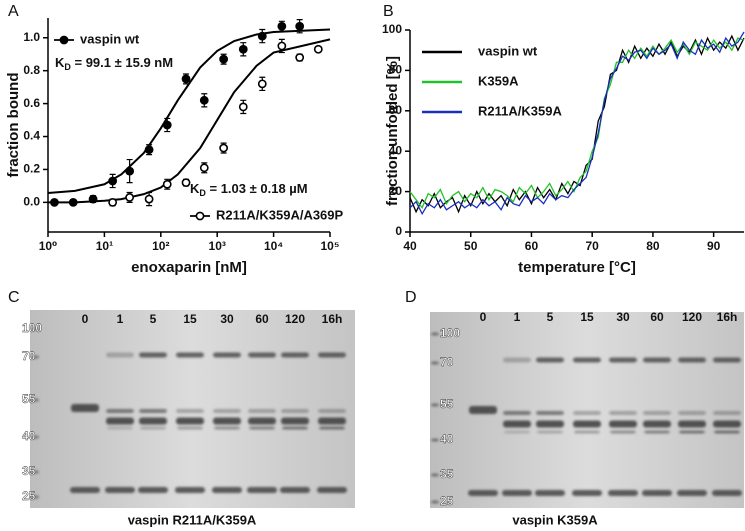 The width and height of the screenshot is (745, 531). Describe the element at coordinates (29, 496) in the screenshot. I see `marker-label: 25` at that location.